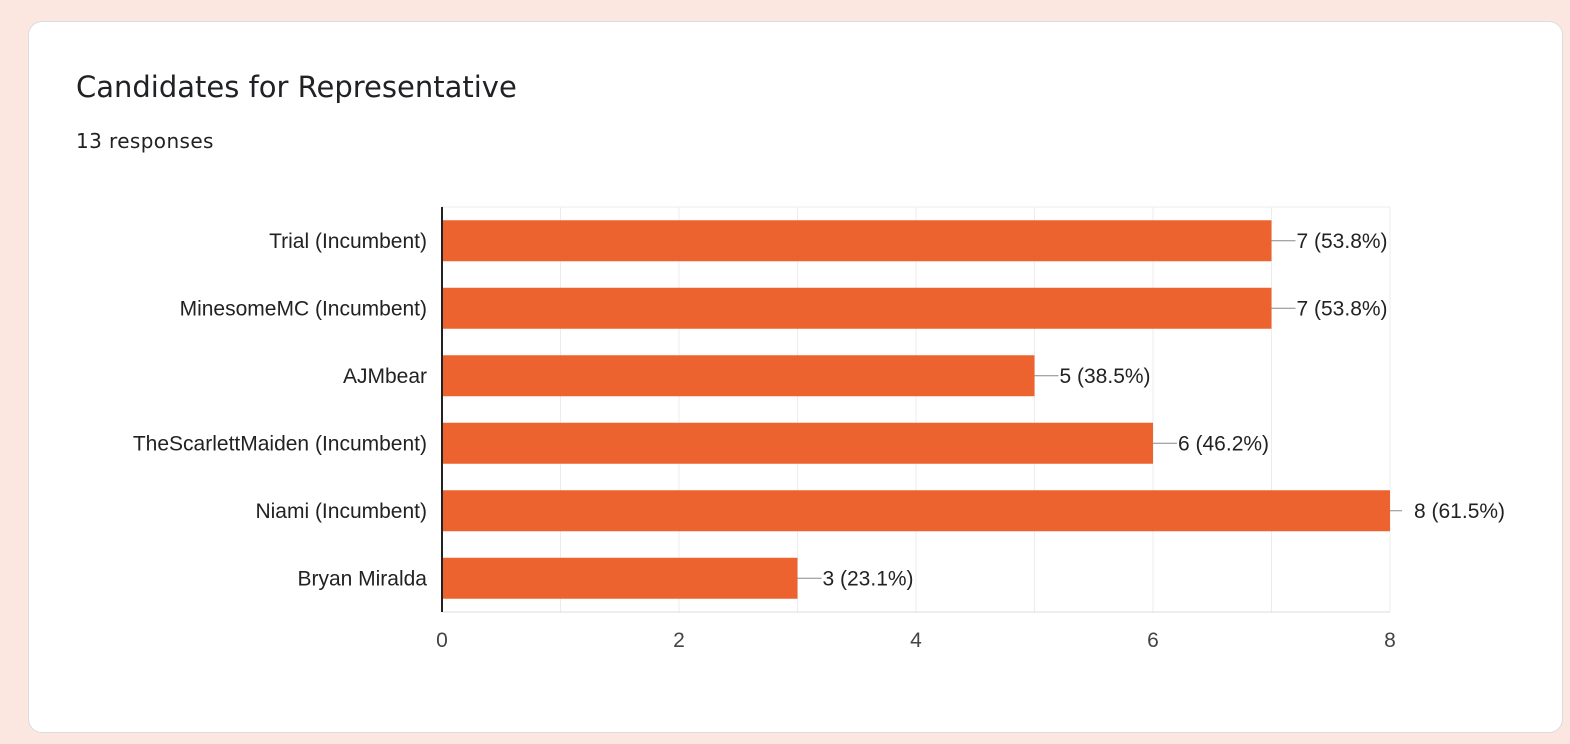  I want to click on category-label: Bryan Miralda, so click(362, 578).